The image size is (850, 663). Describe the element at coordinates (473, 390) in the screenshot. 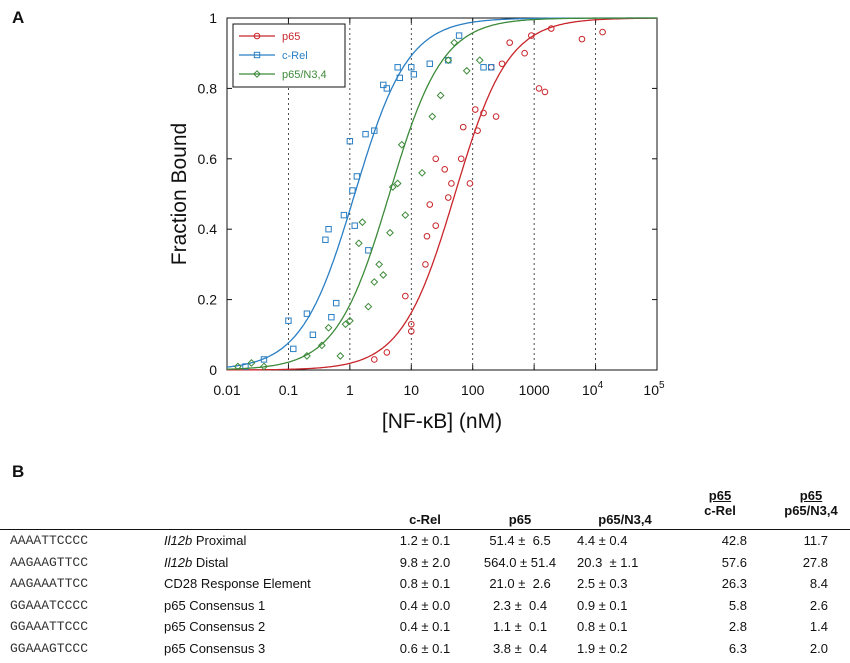

I see `x-tick-label: 100` at that location.